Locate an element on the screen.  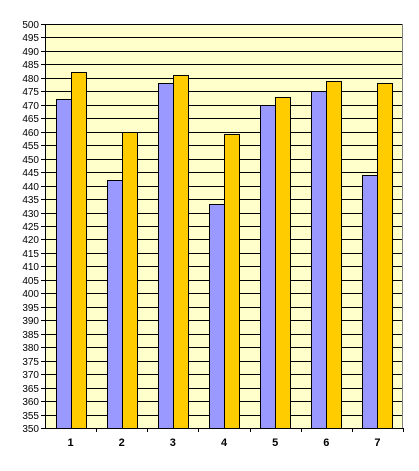
x-tick-labels: 1 2 3 4 5 6 7 is located at coordinates (224, 443).